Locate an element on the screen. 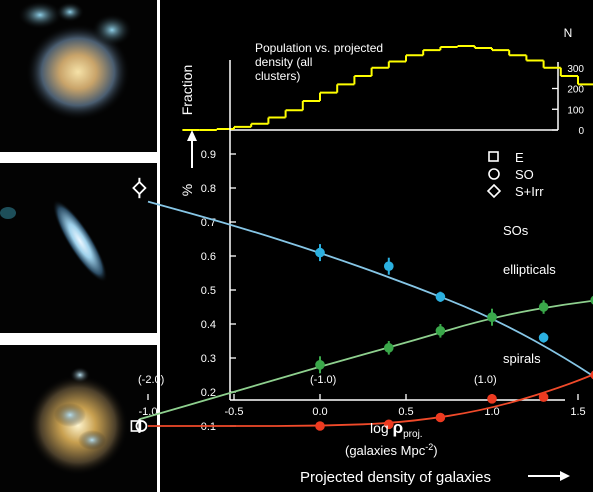 The height and width of the screenshot is (492, 593). x-tick-label: -0.5 is located at coordinates (234, 412).